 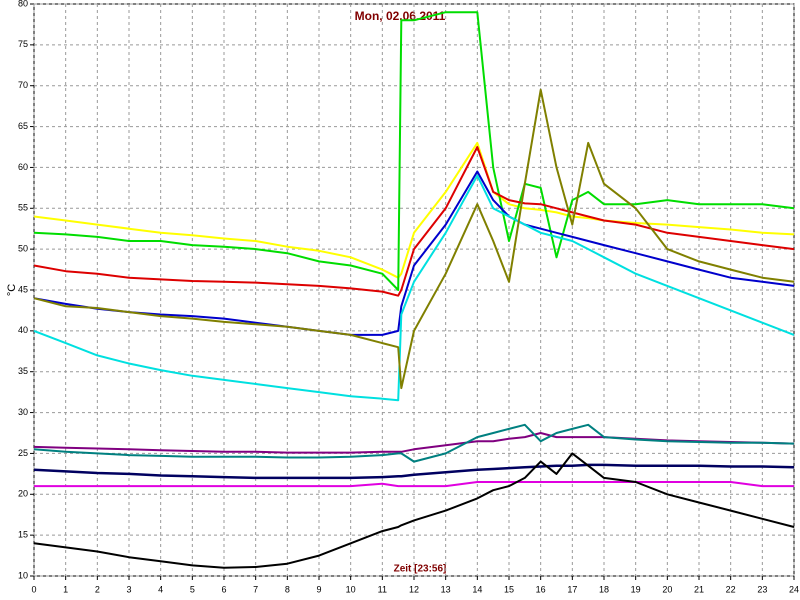 What do you see at coordinates (604, 589) in the screenshot?
I see `x-tick-label: 18` at bounding box center [604, 589].